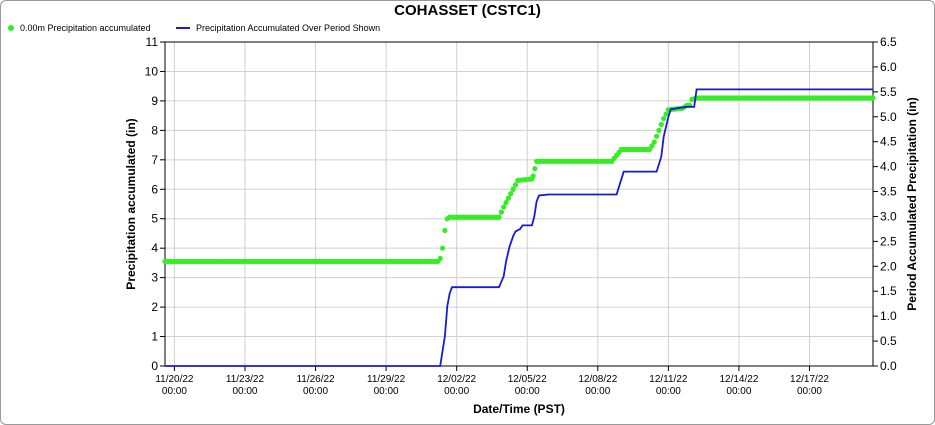 The height and width of the screenshot is (425, 935). I want to click on y-tick-label: 8, so click(154, 130).